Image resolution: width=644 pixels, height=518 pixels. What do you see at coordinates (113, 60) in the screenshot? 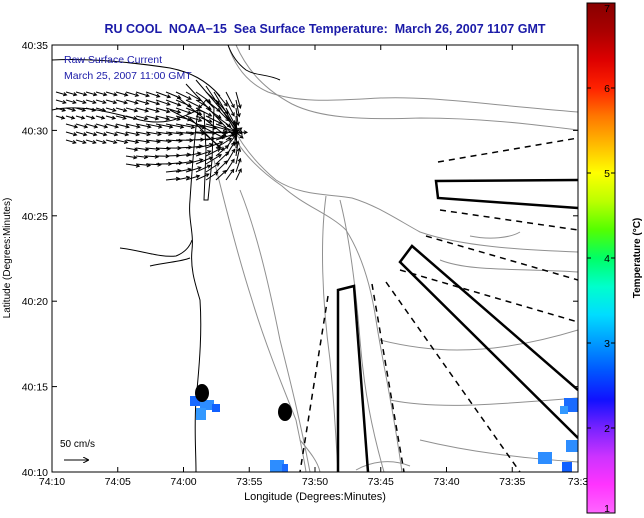
I see `annotation-line-1: Raw Surface Current` at bounding box center [113, 60].